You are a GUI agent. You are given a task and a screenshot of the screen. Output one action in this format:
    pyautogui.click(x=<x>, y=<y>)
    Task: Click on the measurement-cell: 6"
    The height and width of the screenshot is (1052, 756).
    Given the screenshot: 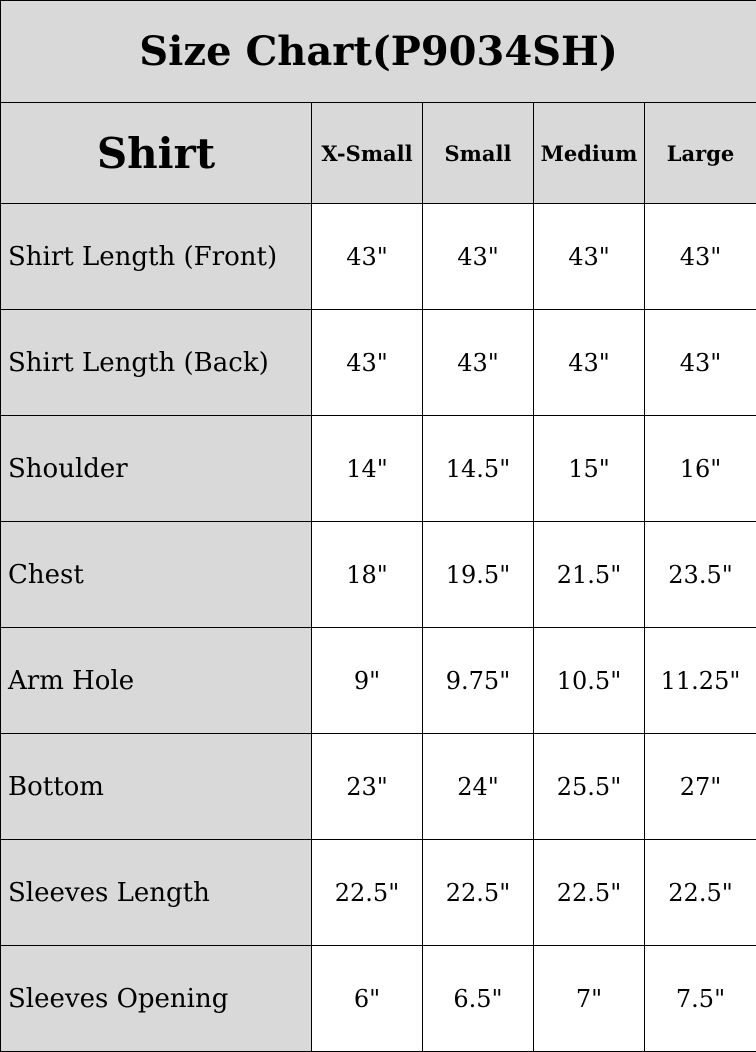 What is the action you would take?
    pyautogui.click(x=367, y=998)
    